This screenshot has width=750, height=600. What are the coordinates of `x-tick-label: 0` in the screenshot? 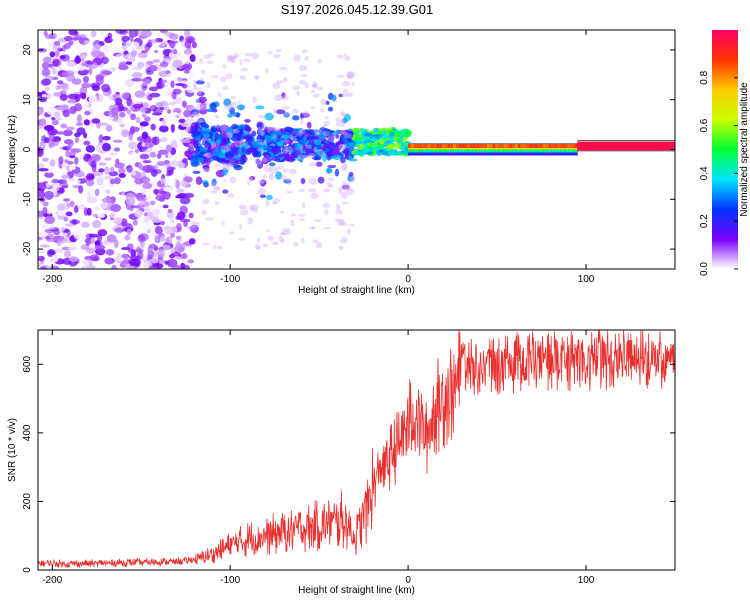 It's located at (408, 580).